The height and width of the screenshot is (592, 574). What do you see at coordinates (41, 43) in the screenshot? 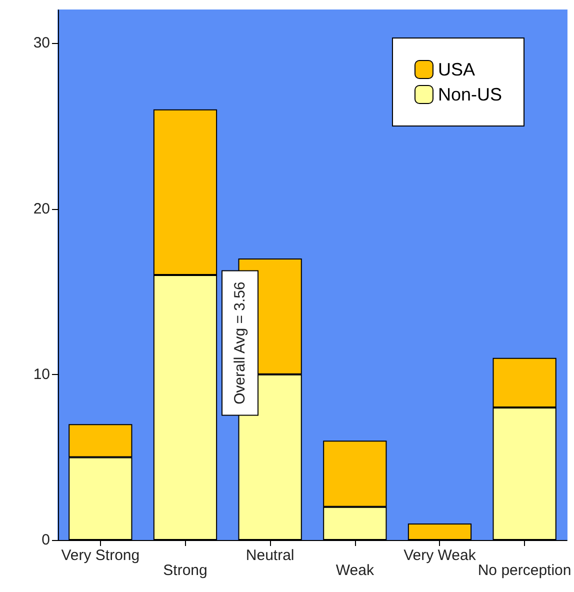
I see `y-tick-label: 30` at bounding box center [41, 43].